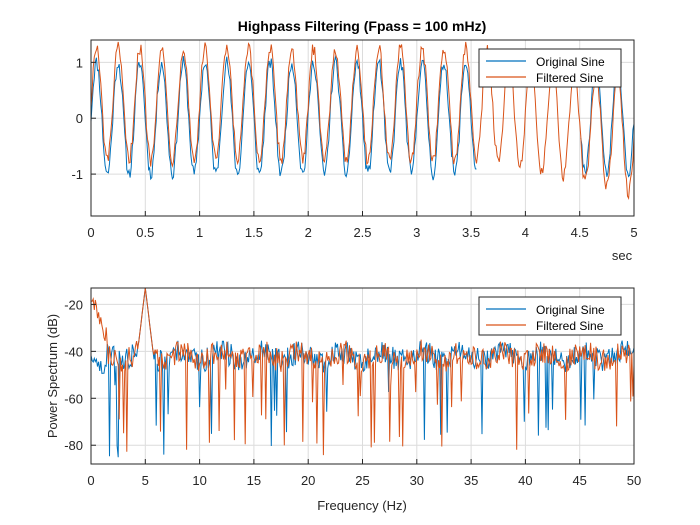 This screenshot has height=525, width=700. Describe the element at coordinates (471, 232) in the screenshot. I see `plot1-x-tick-label: 3.5` at that location.